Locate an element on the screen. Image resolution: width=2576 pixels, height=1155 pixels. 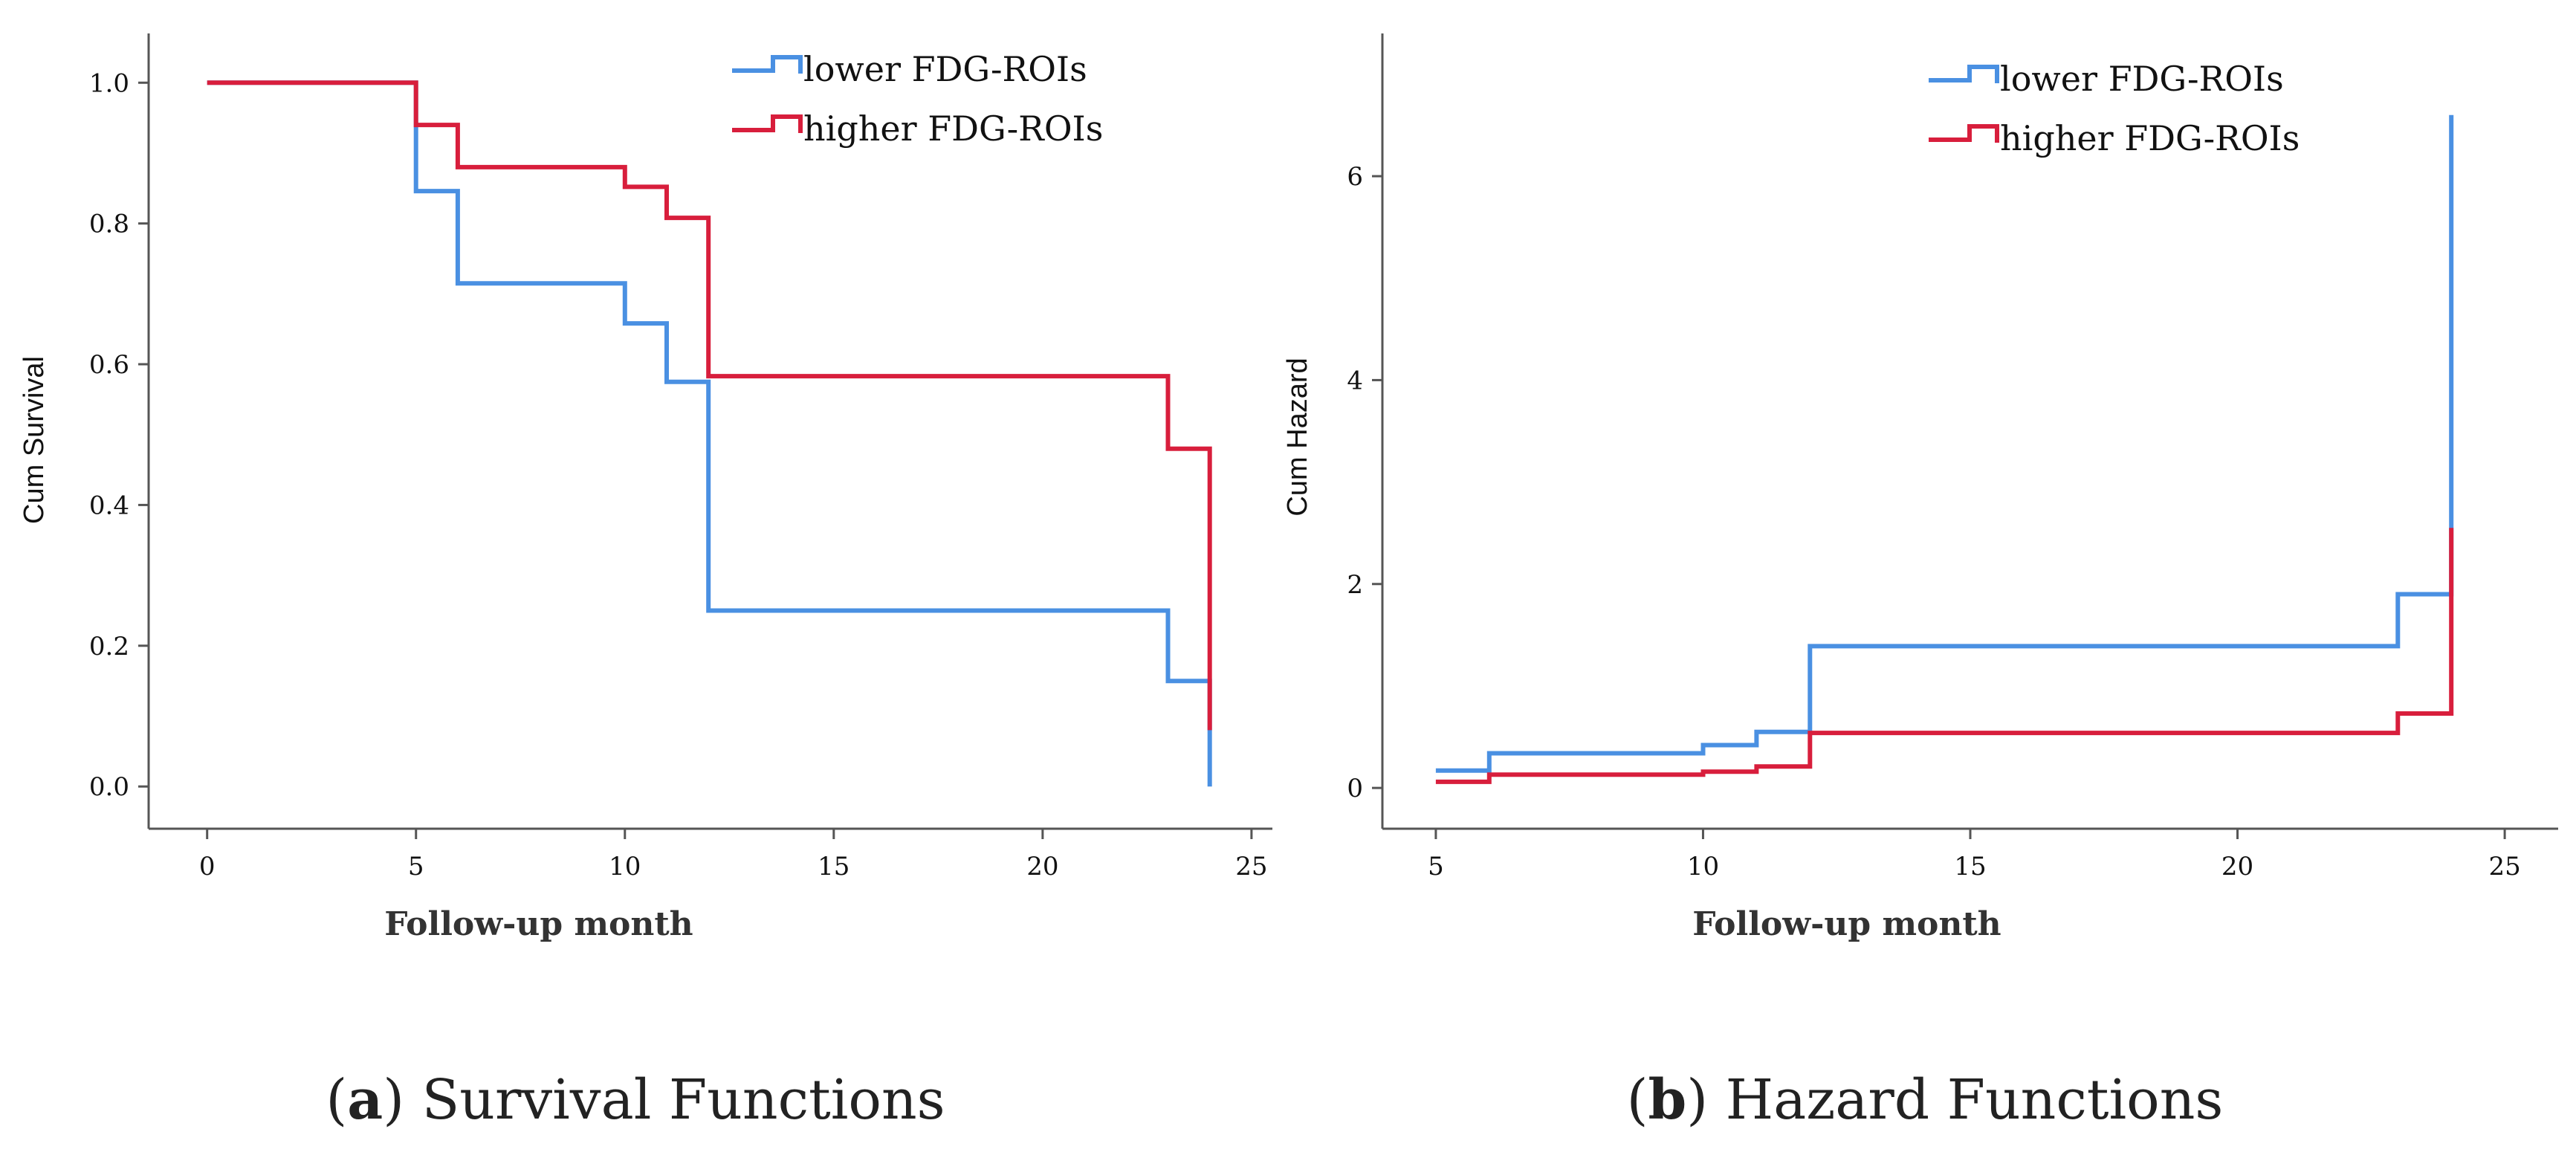
hazard-x-axis-label: Follow-up month is located at coordinates (1847, 924).